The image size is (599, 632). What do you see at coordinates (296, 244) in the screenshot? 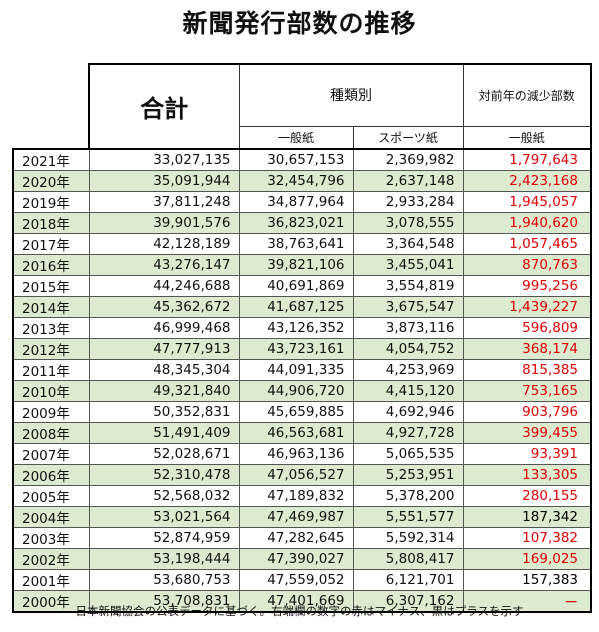
I see `general-cell: 38,763,641` at bounding box center [296, 244].